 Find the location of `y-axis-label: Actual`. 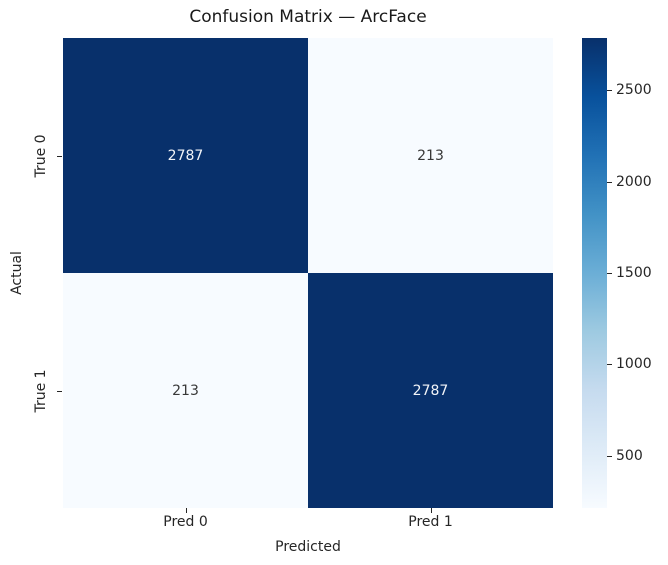

y-axis-label: Actual is located at coordinates (17, 273).